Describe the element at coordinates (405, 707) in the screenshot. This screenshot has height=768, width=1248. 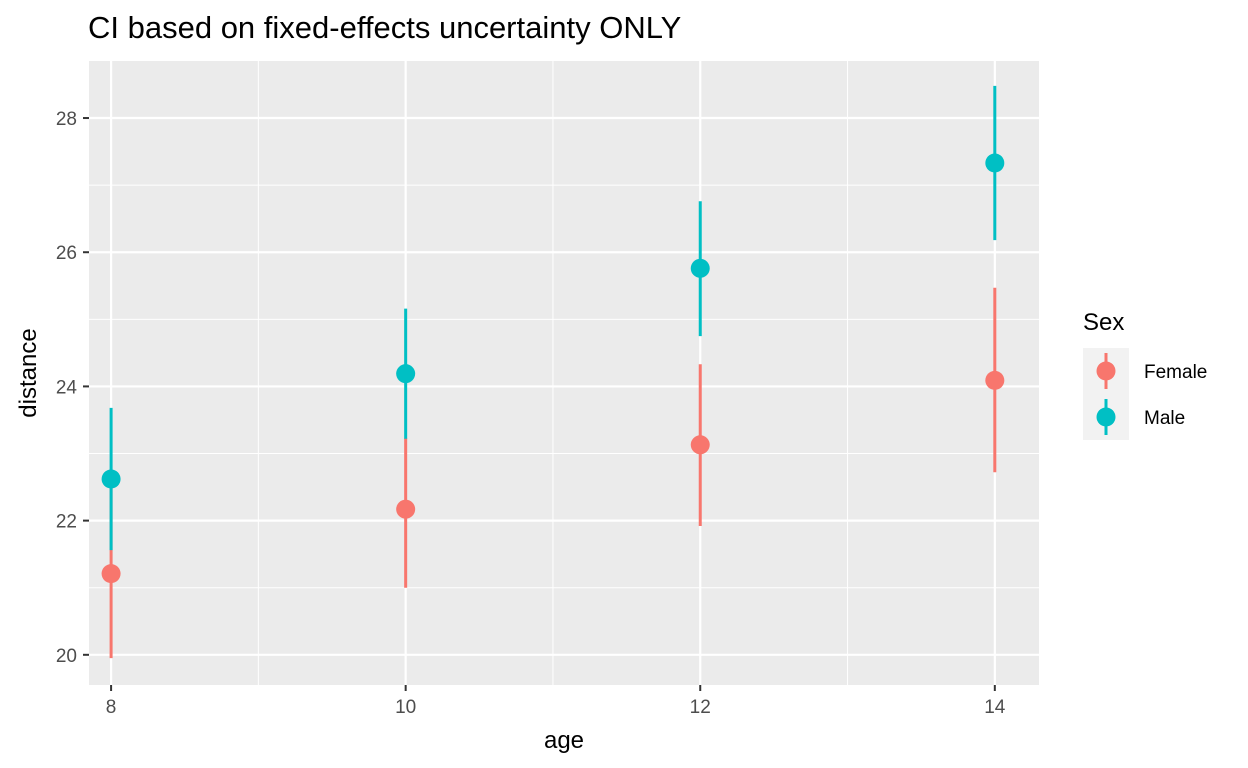
I see `x-tick-label: 10` at that location.